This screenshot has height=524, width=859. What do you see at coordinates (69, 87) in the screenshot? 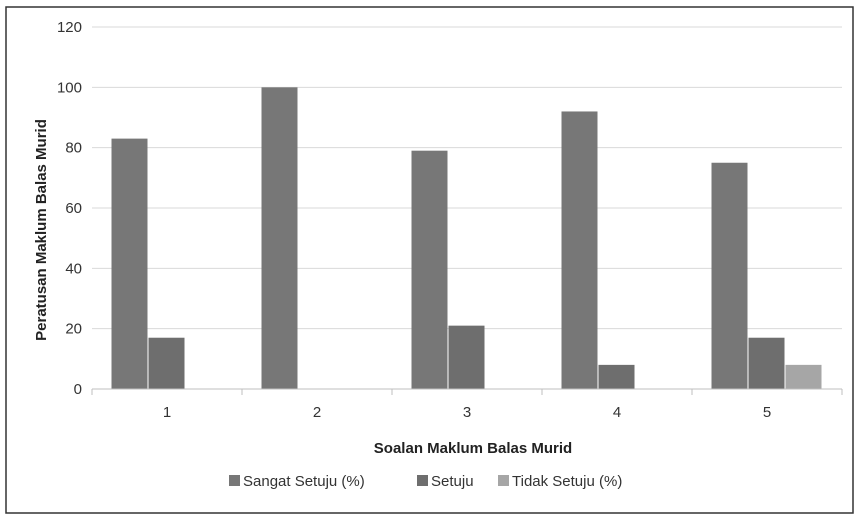
I see `y-tick-label: 100` at bounding box center [69, 87].